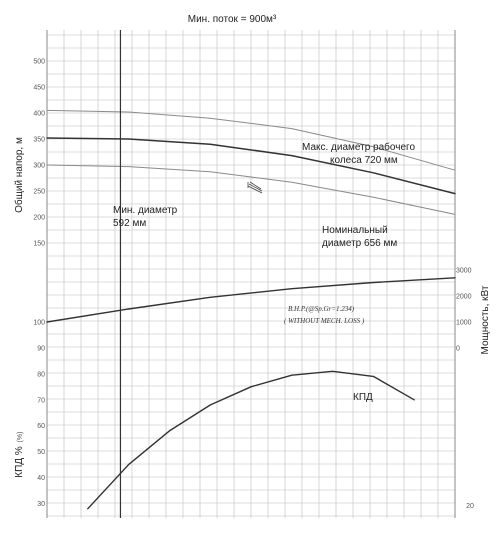 The height and width of the screenshot is (538, 500). I want to click on duty-point-marker, so click(255, 187).